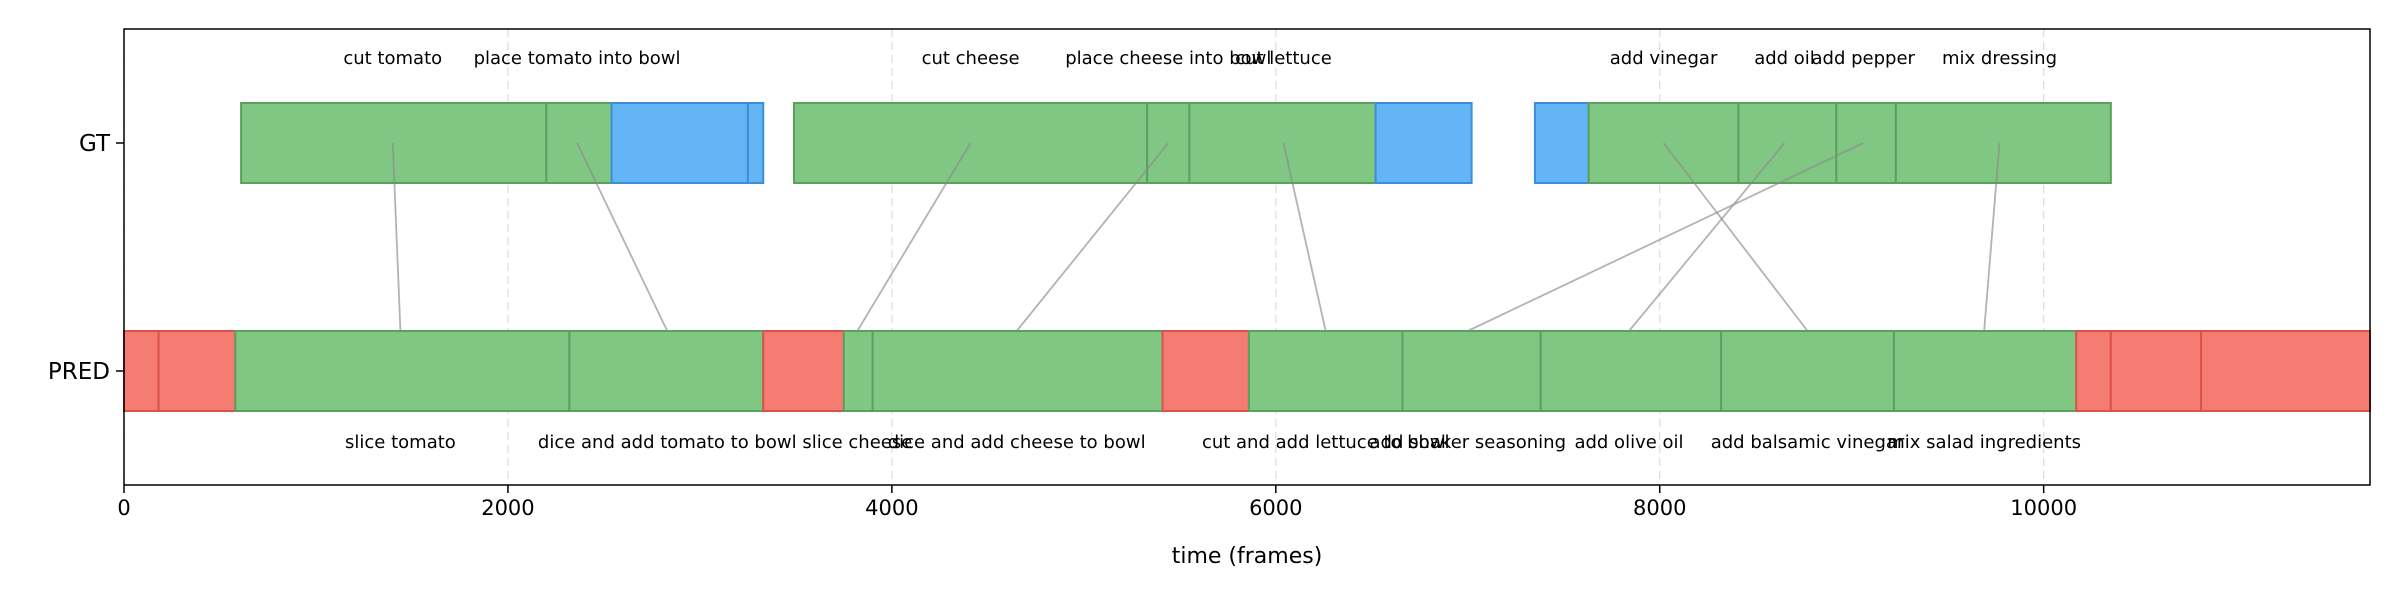  Describe the element at coordinates (1784, 58) in the screenshot. I see `segment-label: add oil` at that location.